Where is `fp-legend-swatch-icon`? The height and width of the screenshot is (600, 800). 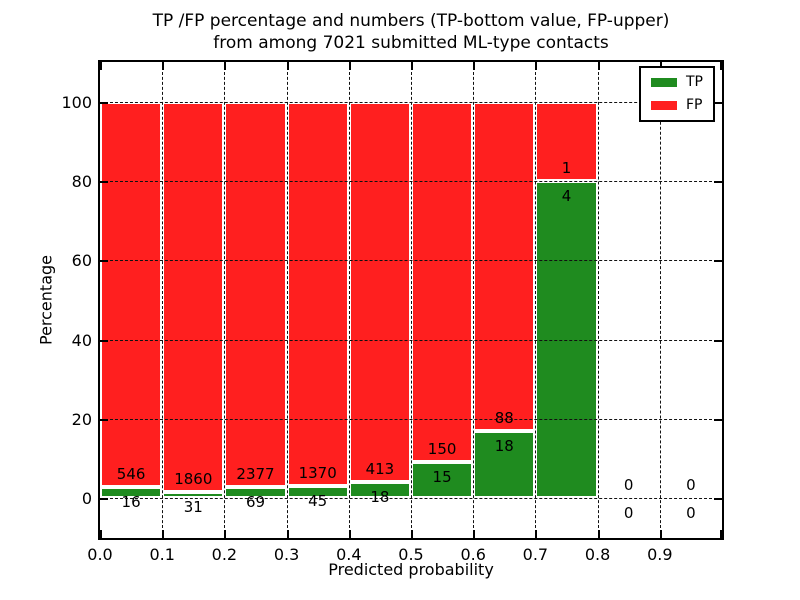 fp-legend-swatch-icon is located at coordinates (664, 105).